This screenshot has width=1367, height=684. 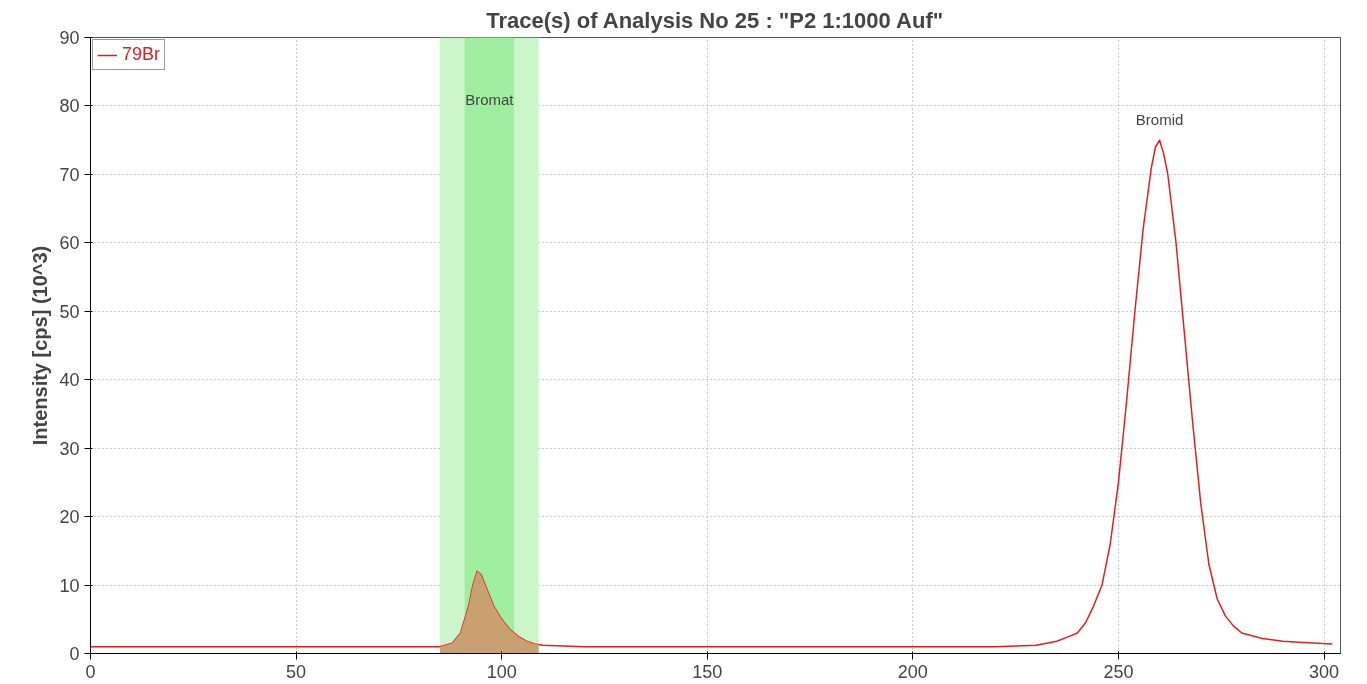 What do you see at coordinates (501, 671) in the screenshot?
I see `x-tick-label: 100` at bounding box center [501, 671].